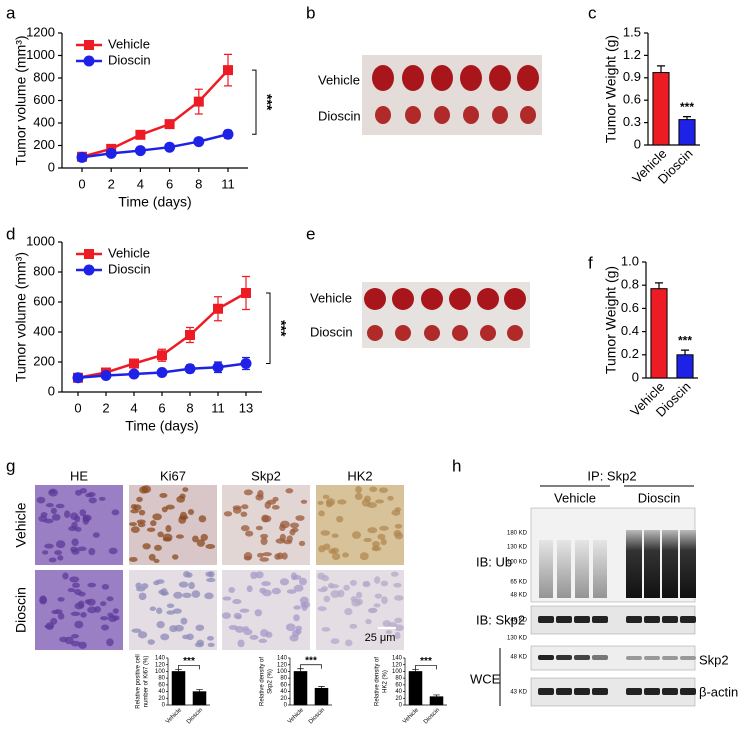 The width and height of the screenshot is (740, 754). What do you see at coordinates (79, 610) in the screenshot?
I see `histology-image` at bounding box center [79, 610].